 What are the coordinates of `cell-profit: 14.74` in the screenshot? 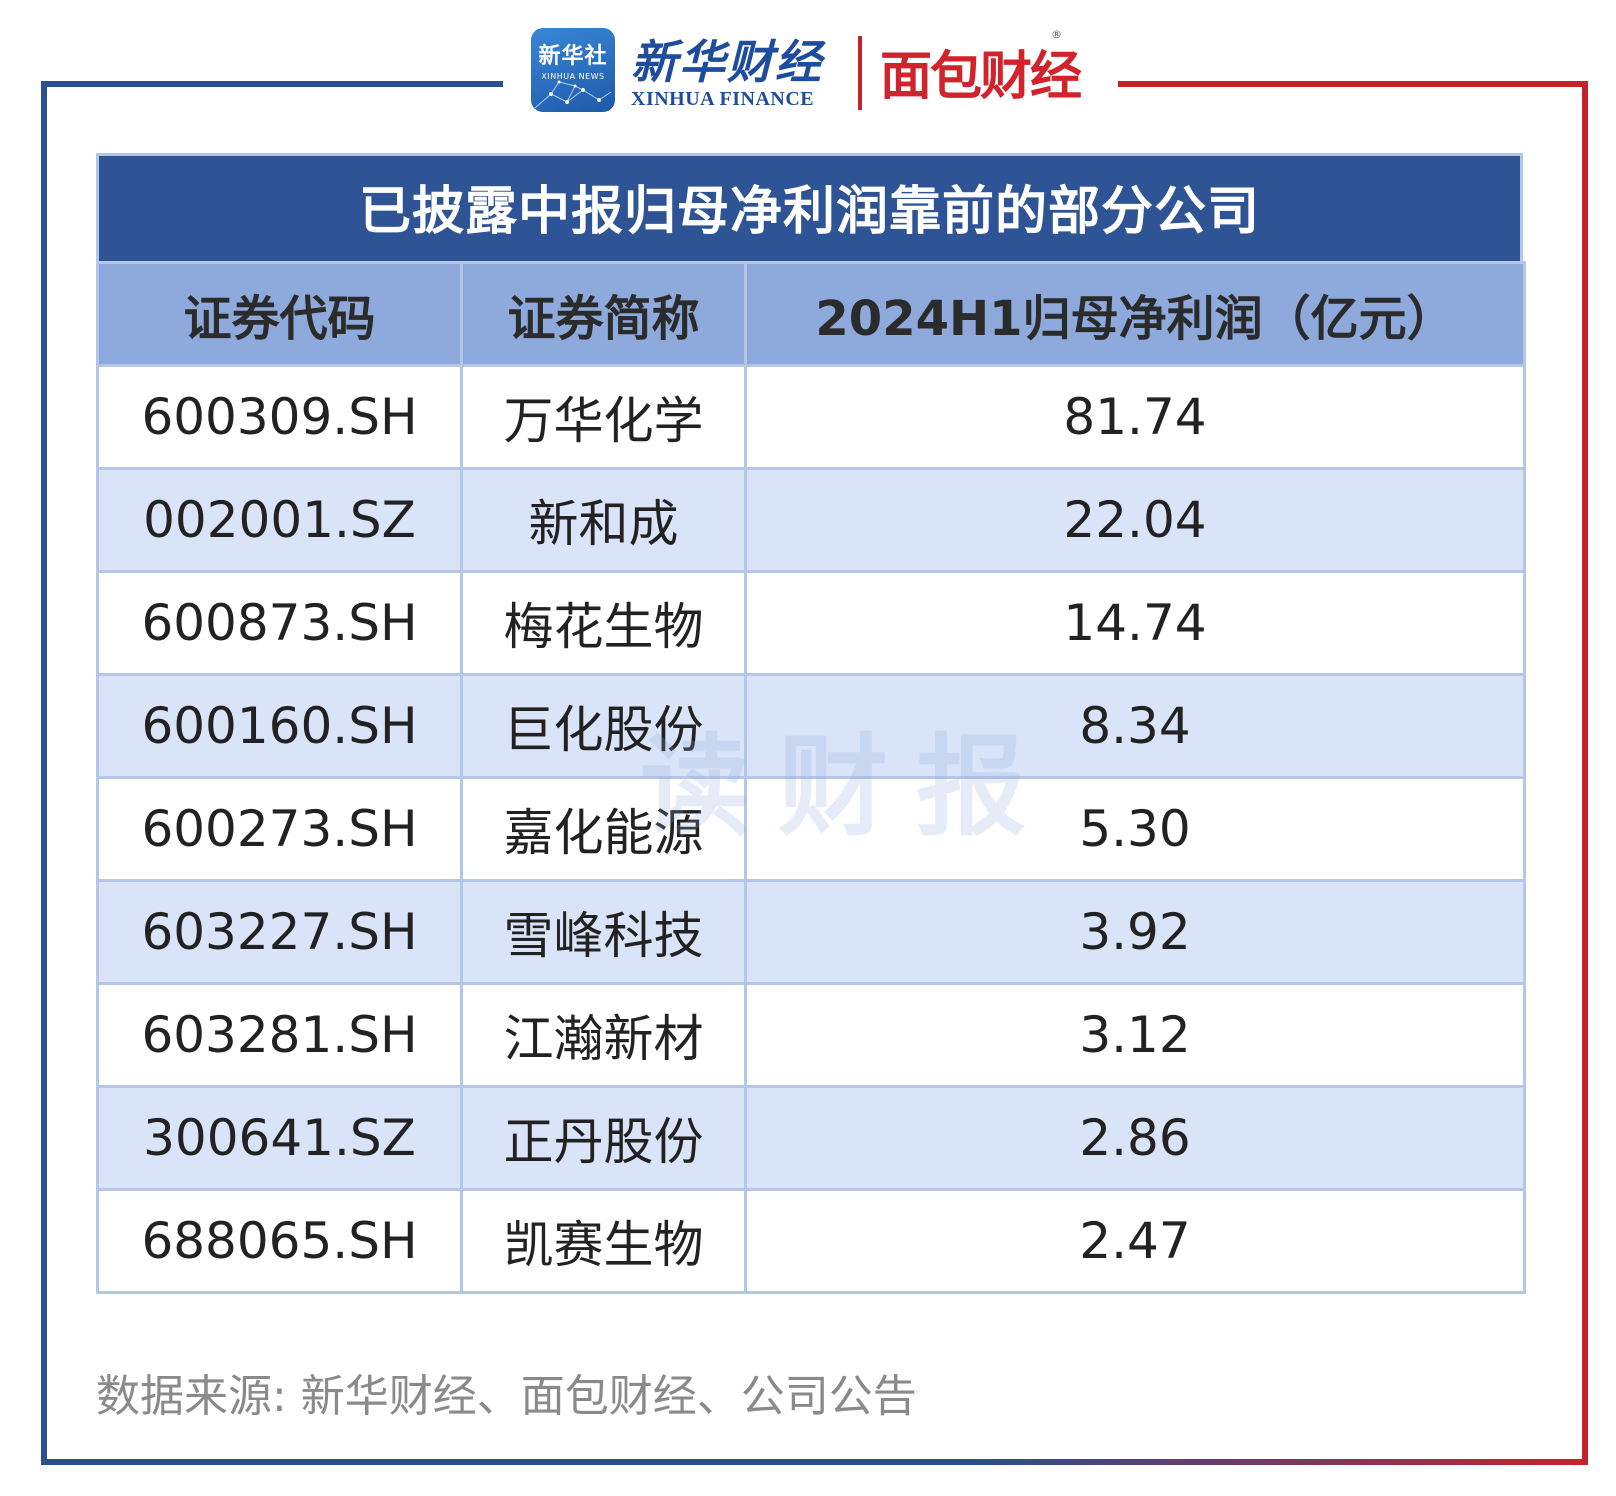 It's located at (1135, 623).